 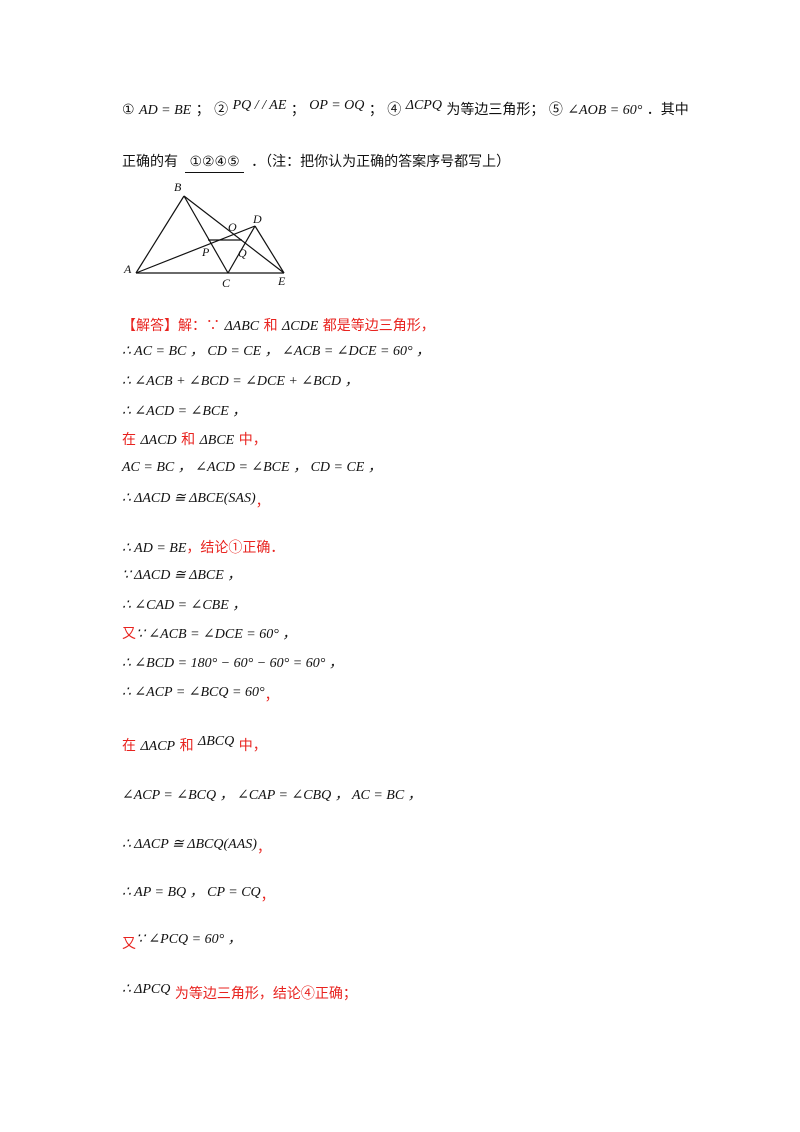 I want to click on answer-line: 正确的有 ①②④⑤ ．（注：把你认为正确的答案序号都写上）, so click(x=316, y=162).